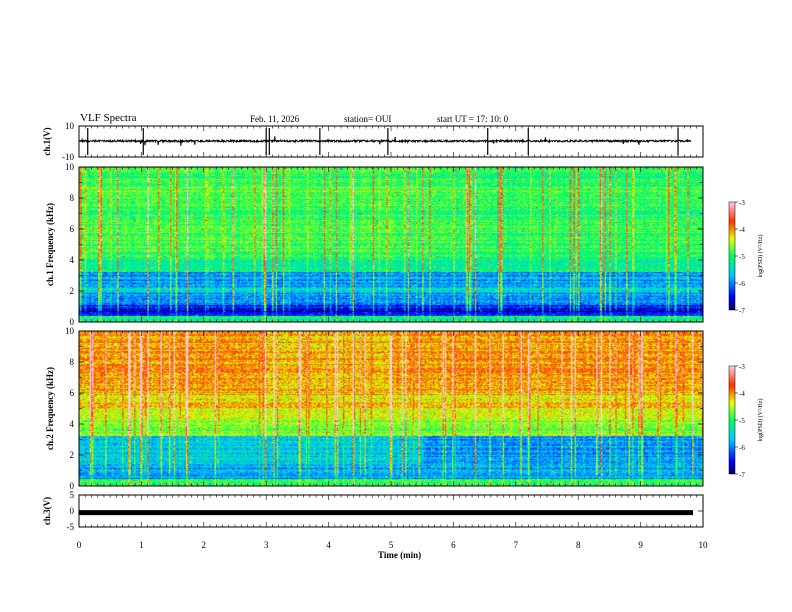 The height and width of the screenshot is (612, 792). I want to click on ch1-freq-y-label: ch.1 Frequency (kHz), so click(50, 244).